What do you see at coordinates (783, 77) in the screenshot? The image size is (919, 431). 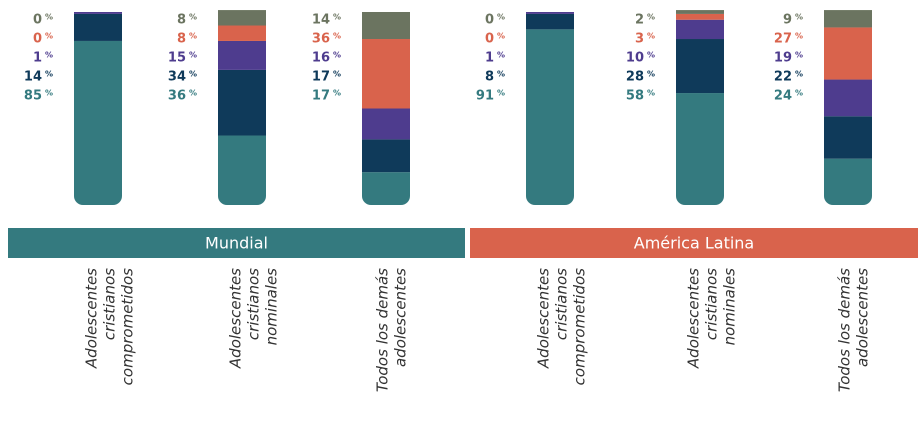 I see `value-label: 22` at bounding box center [783, 77].